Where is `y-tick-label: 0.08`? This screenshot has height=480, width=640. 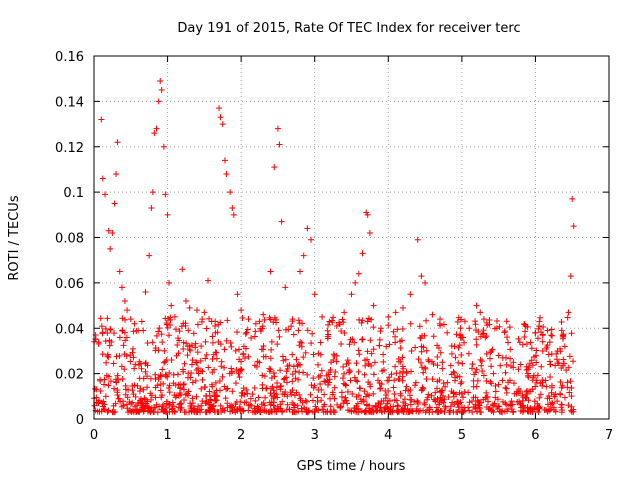 y-tick-label: 0.08 is located at coordinates (69, 239).